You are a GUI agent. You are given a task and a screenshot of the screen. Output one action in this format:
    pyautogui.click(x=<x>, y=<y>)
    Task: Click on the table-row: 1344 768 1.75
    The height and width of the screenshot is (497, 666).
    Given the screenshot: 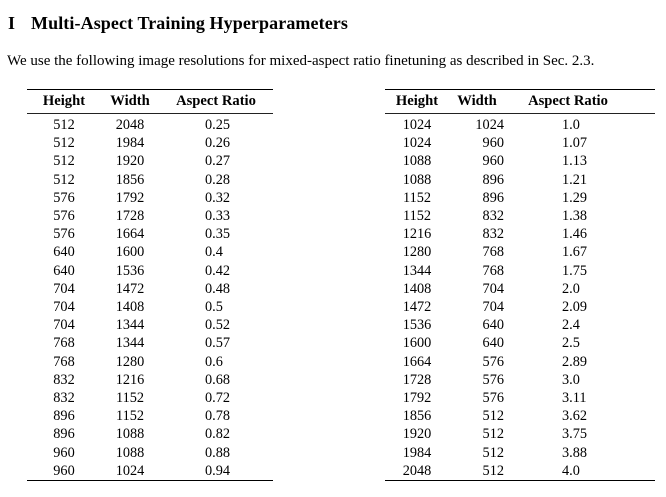 What is the action you would take?
    pyautogui.click(x=520, y=271)
    